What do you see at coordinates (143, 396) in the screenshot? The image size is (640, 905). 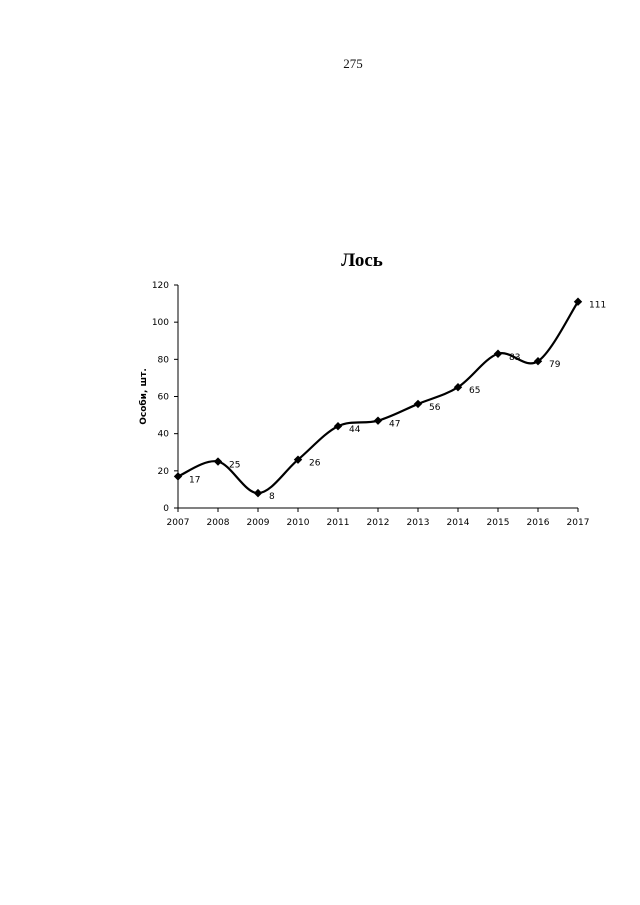 I see `y-axis-label: Особи, шт.` at bounding box center [143, 396].